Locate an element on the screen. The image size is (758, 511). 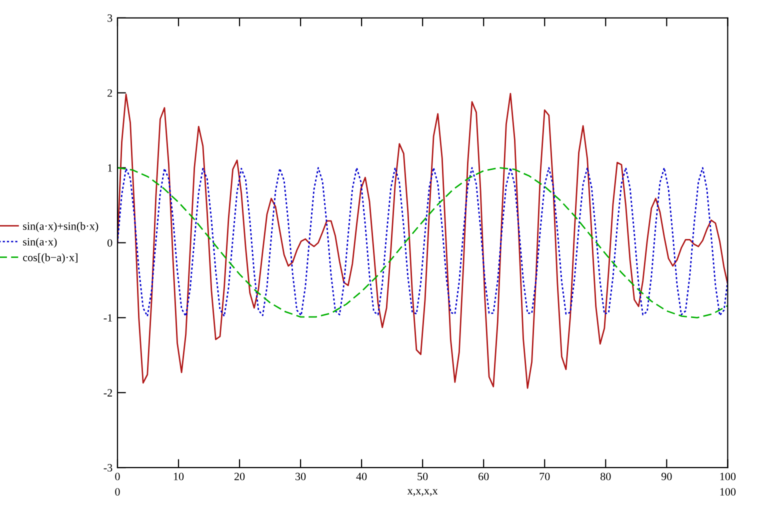
text: 100 is located at coordinates (728, 492).